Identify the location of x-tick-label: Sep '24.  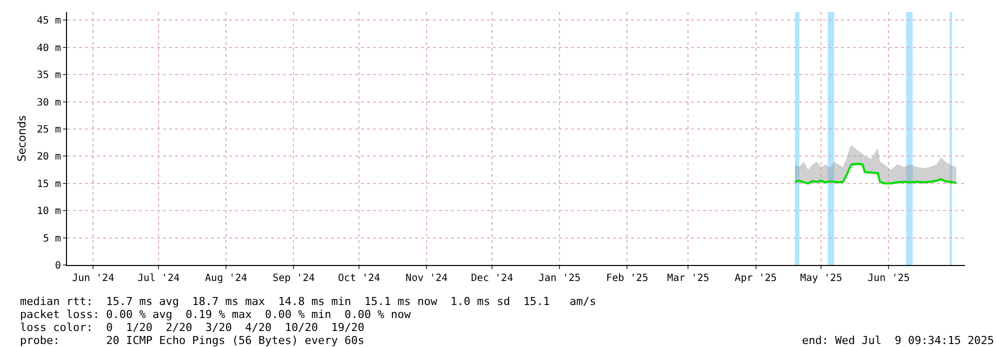
(293, 278).